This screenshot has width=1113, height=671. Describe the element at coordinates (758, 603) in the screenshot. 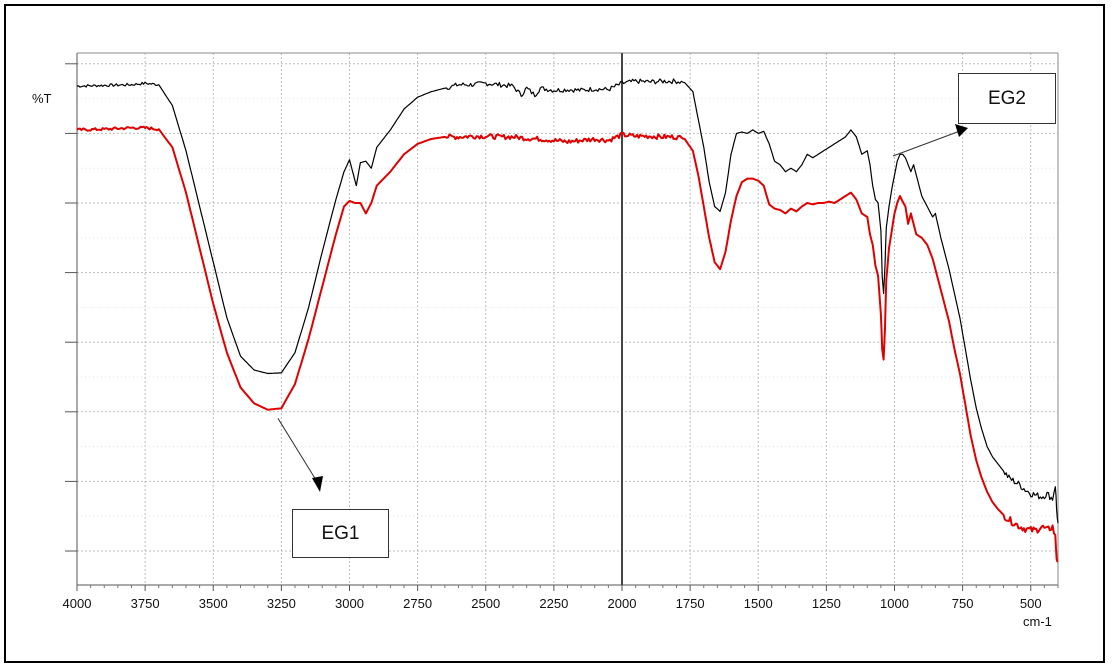

I see `x-tick-label: 1500` at that location.